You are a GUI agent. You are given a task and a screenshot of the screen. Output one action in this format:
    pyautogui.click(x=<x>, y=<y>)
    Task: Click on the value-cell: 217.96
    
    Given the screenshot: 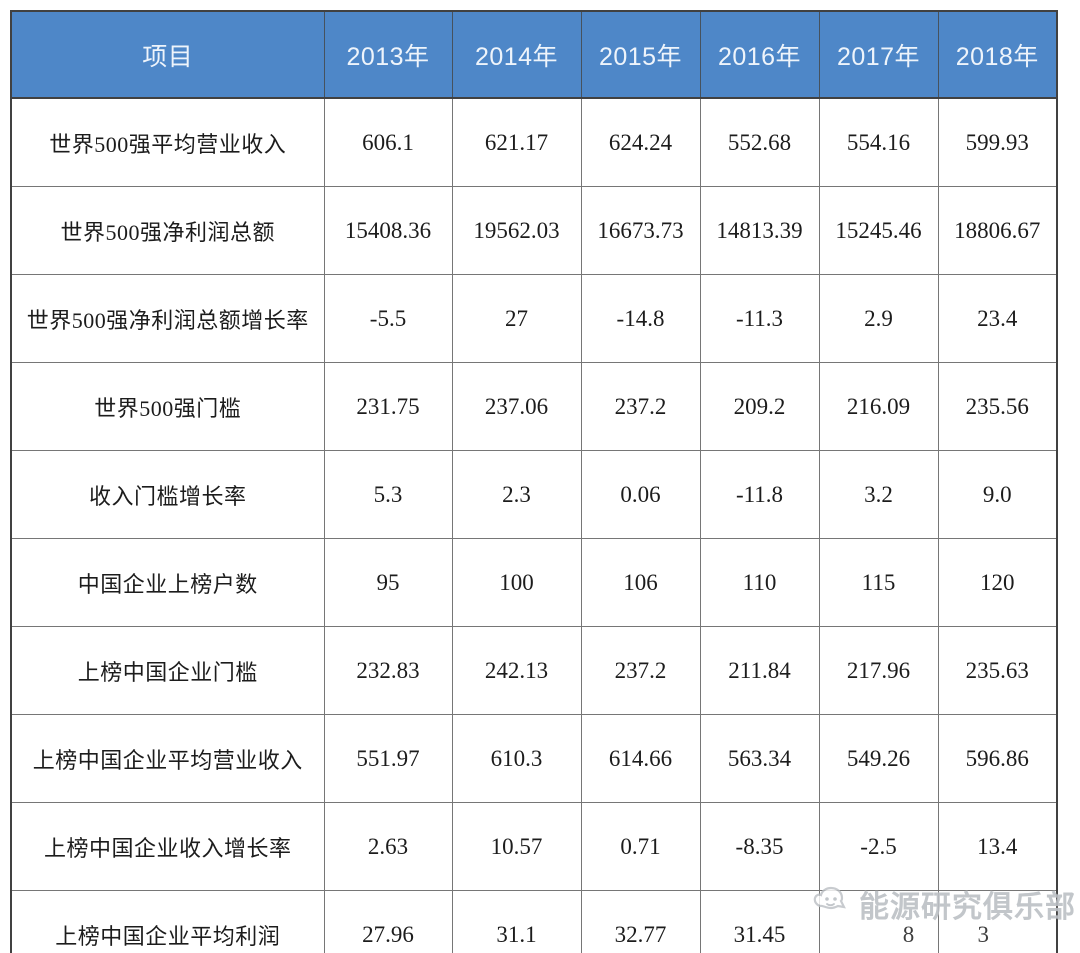 What is the action you would take?
    pyautogui.click(x=878, y=670)
    